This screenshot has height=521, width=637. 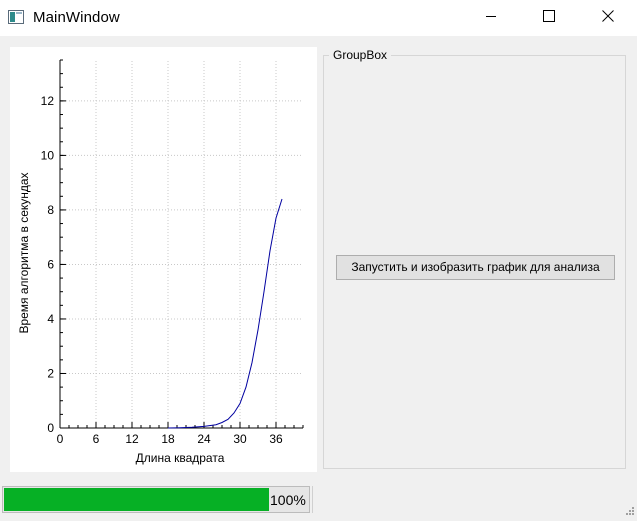 I want to click on groupbox-title: GroupBox, so click(x=360, y=55).